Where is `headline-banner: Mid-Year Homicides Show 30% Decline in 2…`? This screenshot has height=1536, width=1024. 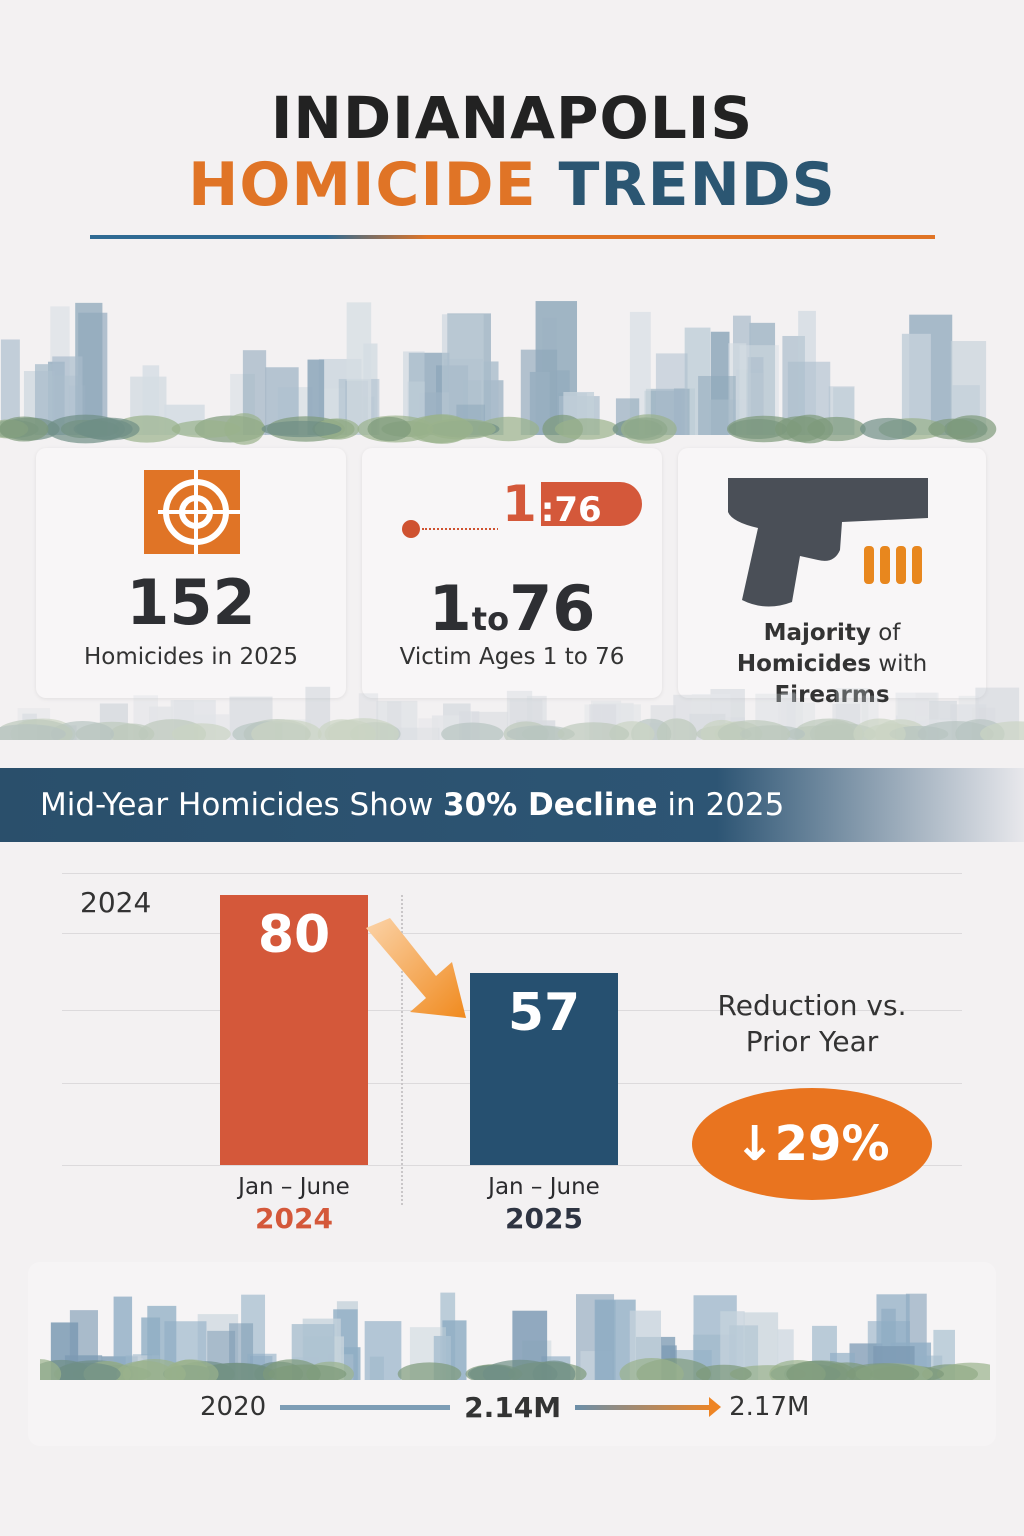
headline-banner: Mid-Year Homicides Show 30% Decline in 2… is located at coordinates (512, 805).